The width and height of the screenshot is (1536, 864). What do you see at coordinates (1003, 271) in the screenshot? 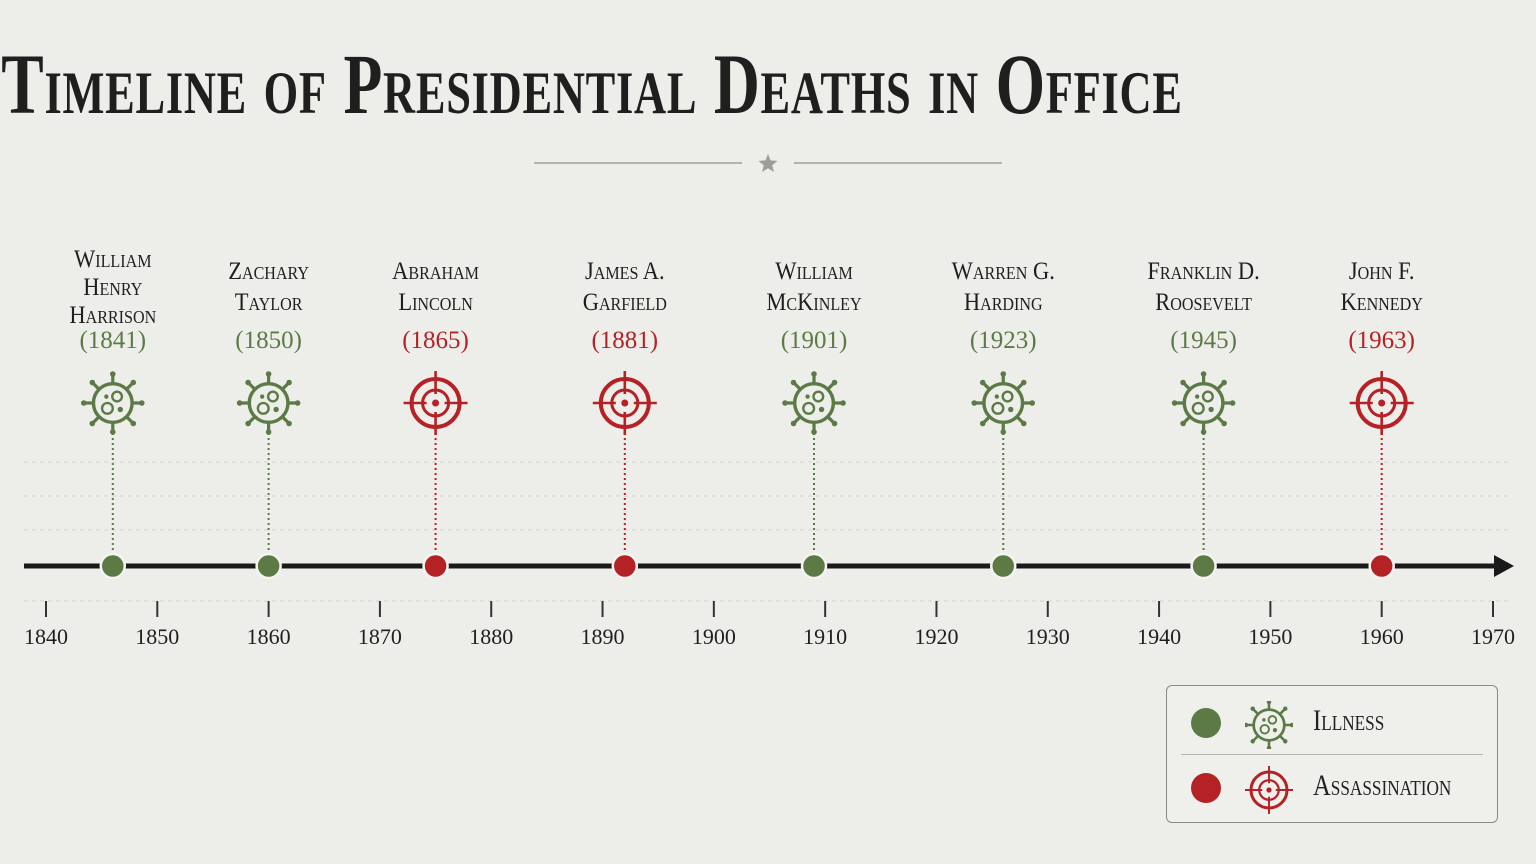
I see `point-name-label: Warren G.` at bounding box center [1003, 271].